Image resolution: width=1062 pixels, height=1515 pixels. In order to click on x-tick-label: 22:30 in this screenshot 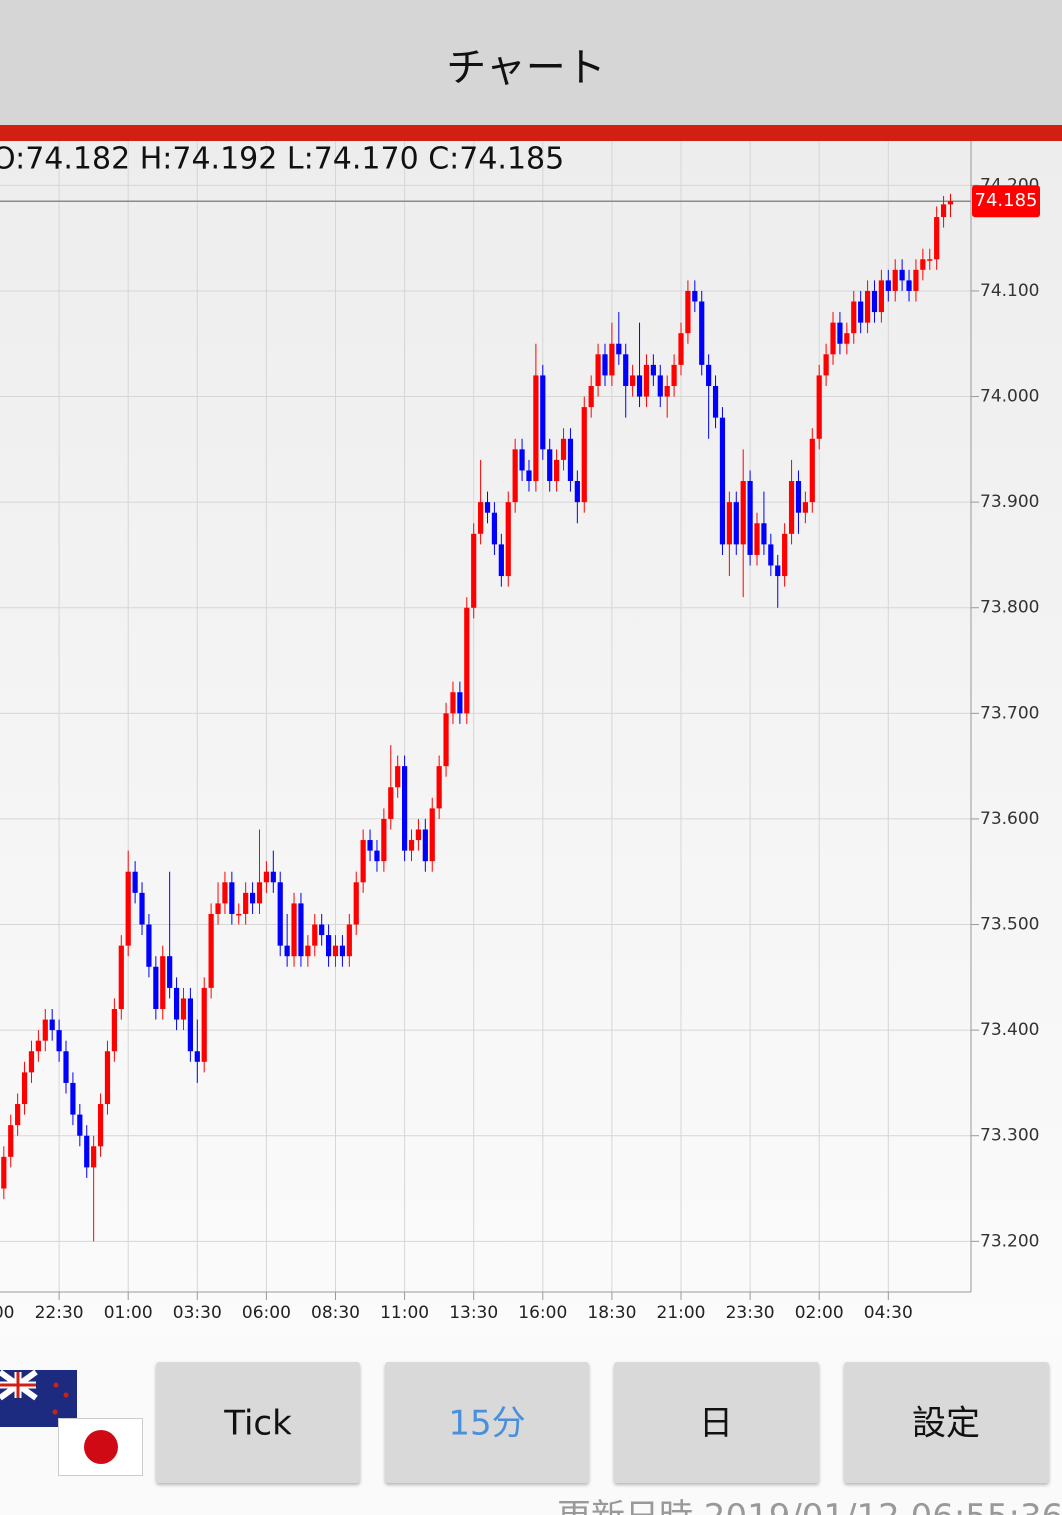, I will do `click(59, 1313)`.